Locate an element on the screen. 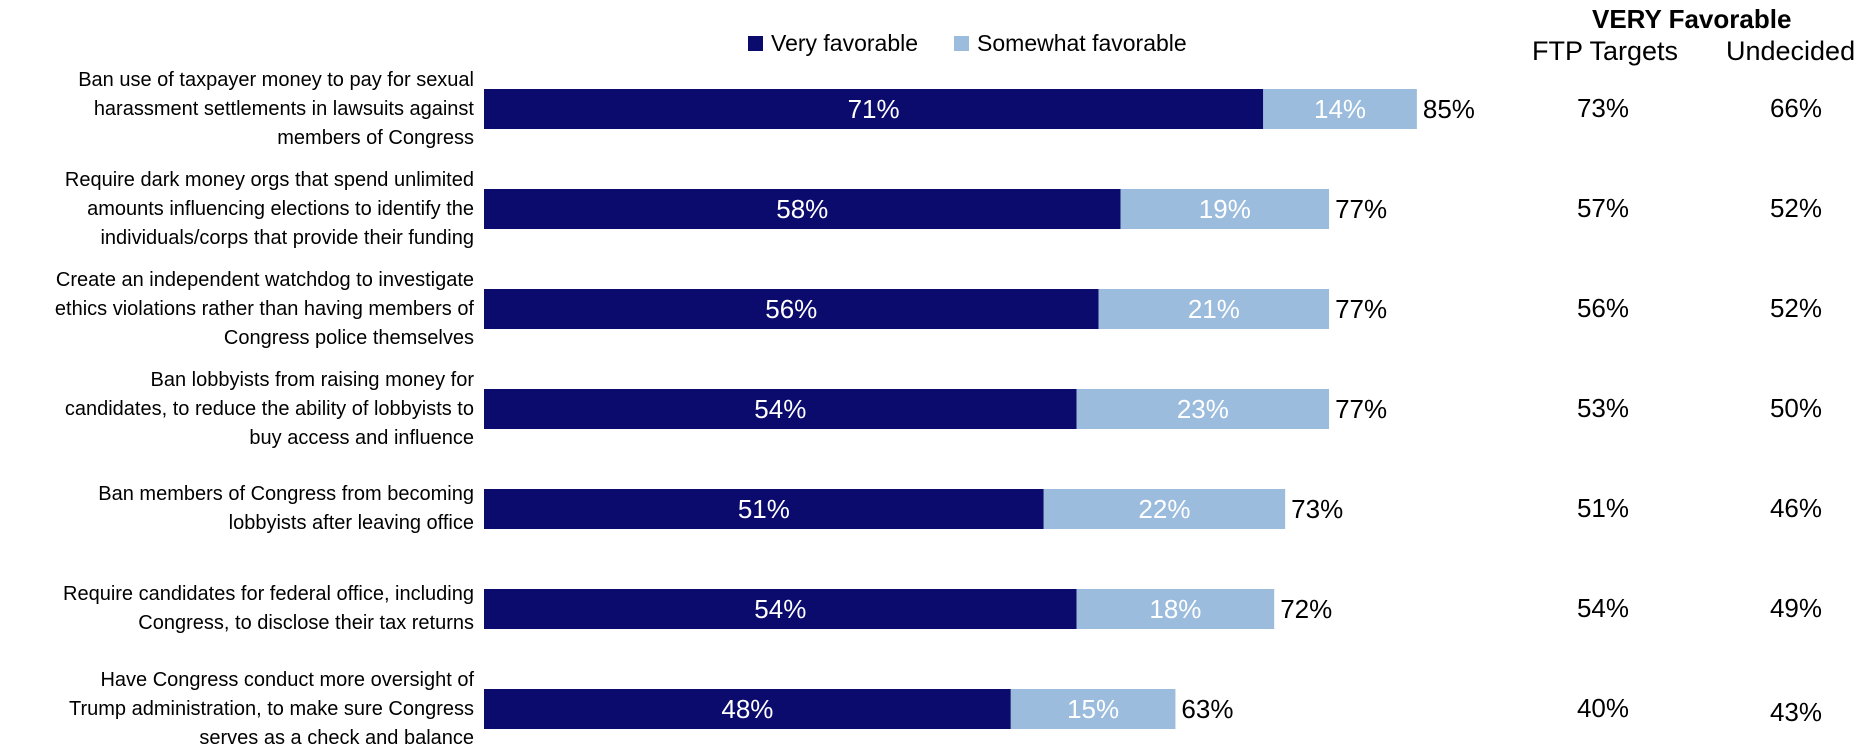 This screenshot has height=753, width=1873. side-value-ftp-targets: 51% is located at coordinates (1603, 508).